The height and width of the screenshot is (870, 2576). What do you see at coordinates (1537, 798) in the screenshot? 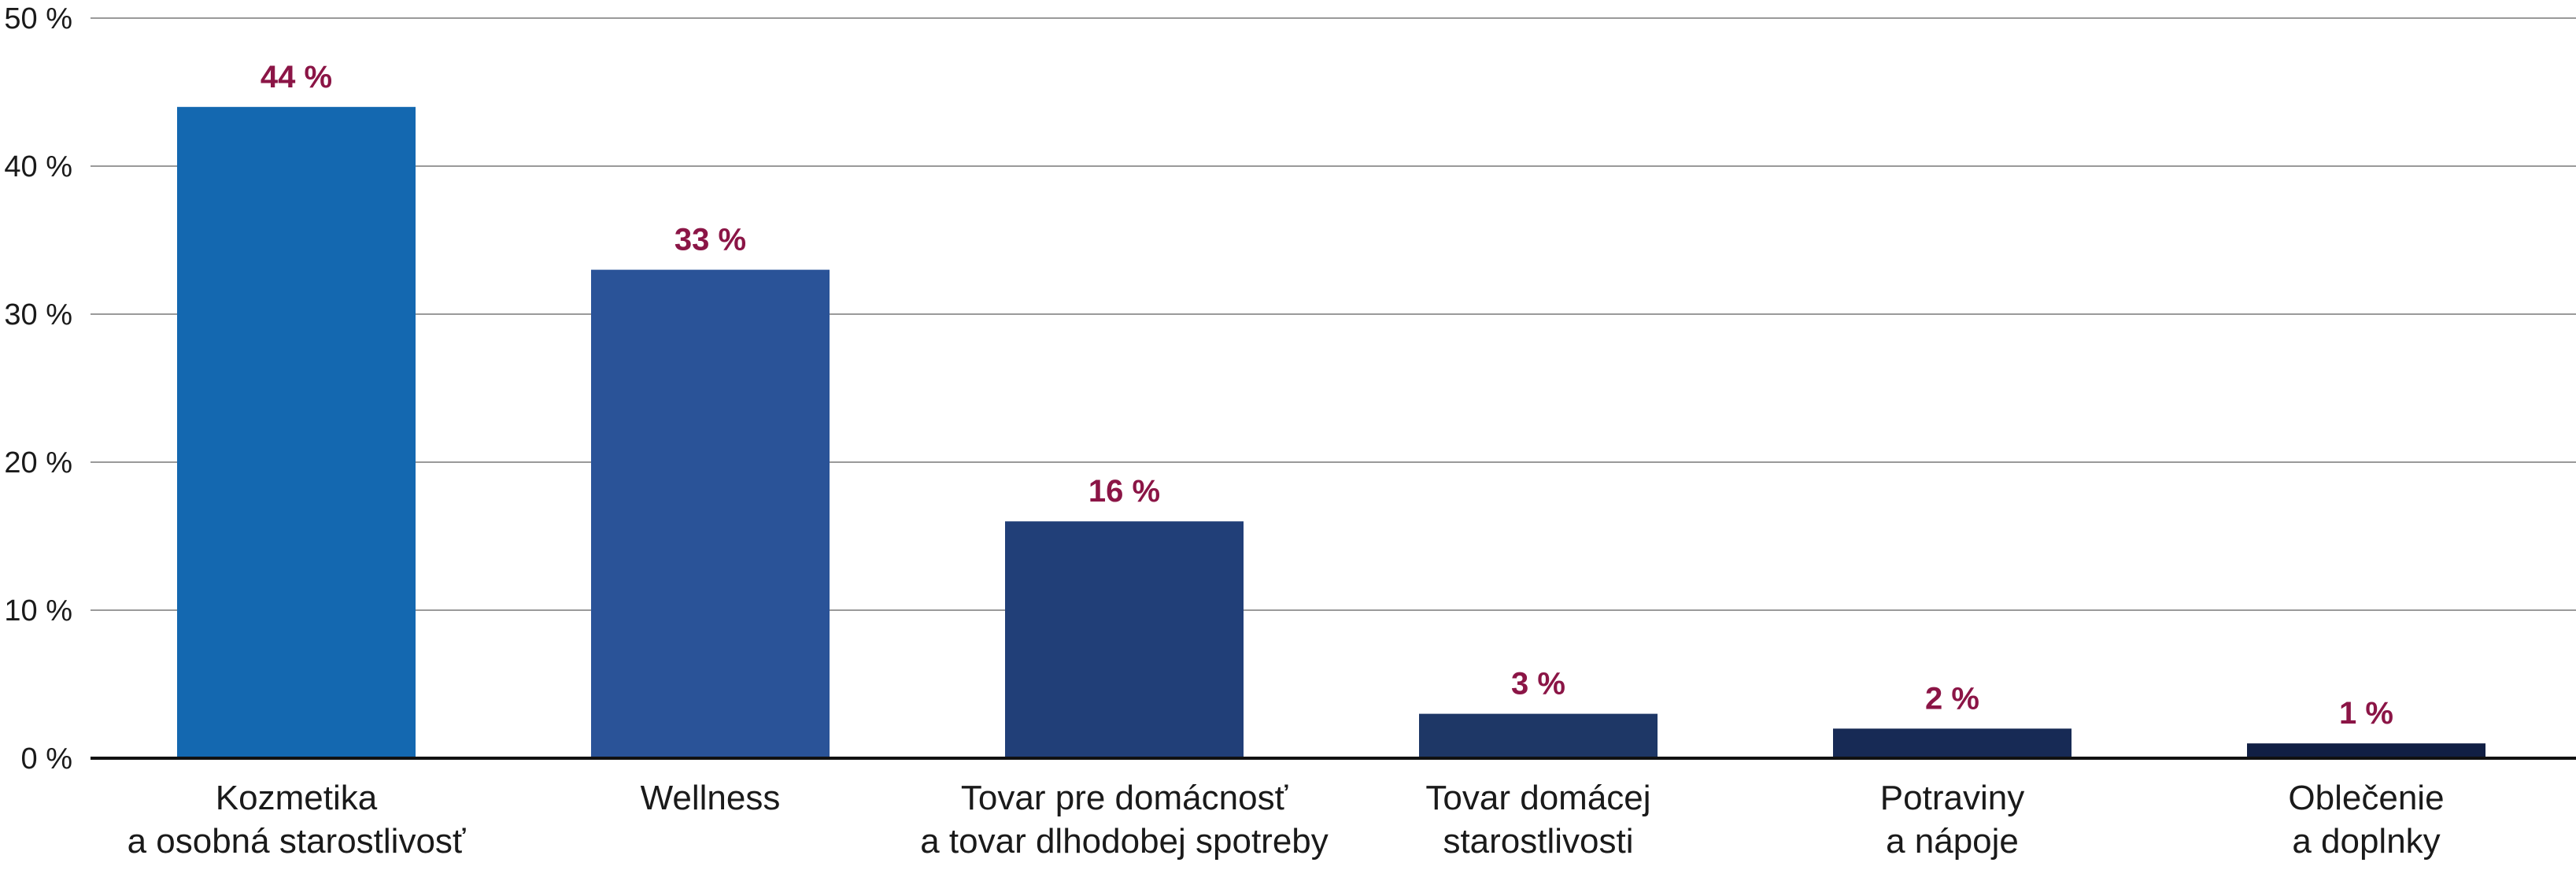
I see `category-label-line: Tovar domácej` at bounding box center [1537, 798].